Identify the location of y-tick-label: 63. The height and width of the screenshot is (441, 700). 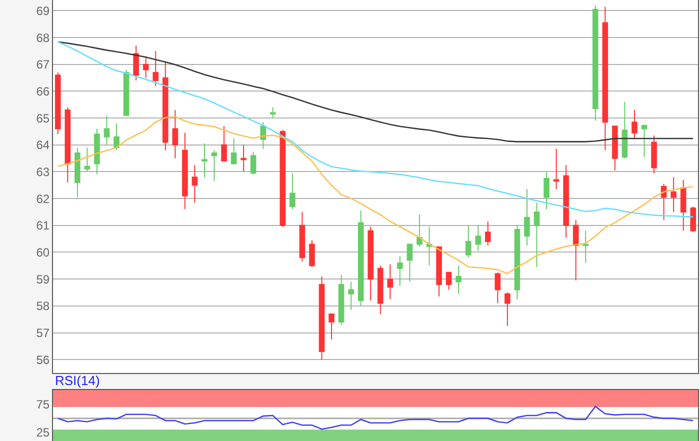
(43, 171).